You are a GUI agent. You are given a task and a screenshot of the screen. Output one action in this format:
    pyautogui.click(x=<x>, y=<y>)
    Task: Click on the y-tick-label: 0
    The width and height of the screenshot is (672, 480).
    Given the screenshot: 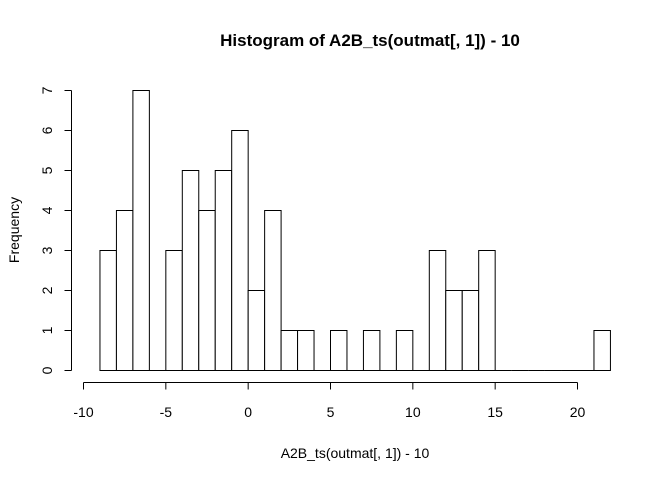 What is the action you would take?
    pyautogui.click(x=47, y=370)
    